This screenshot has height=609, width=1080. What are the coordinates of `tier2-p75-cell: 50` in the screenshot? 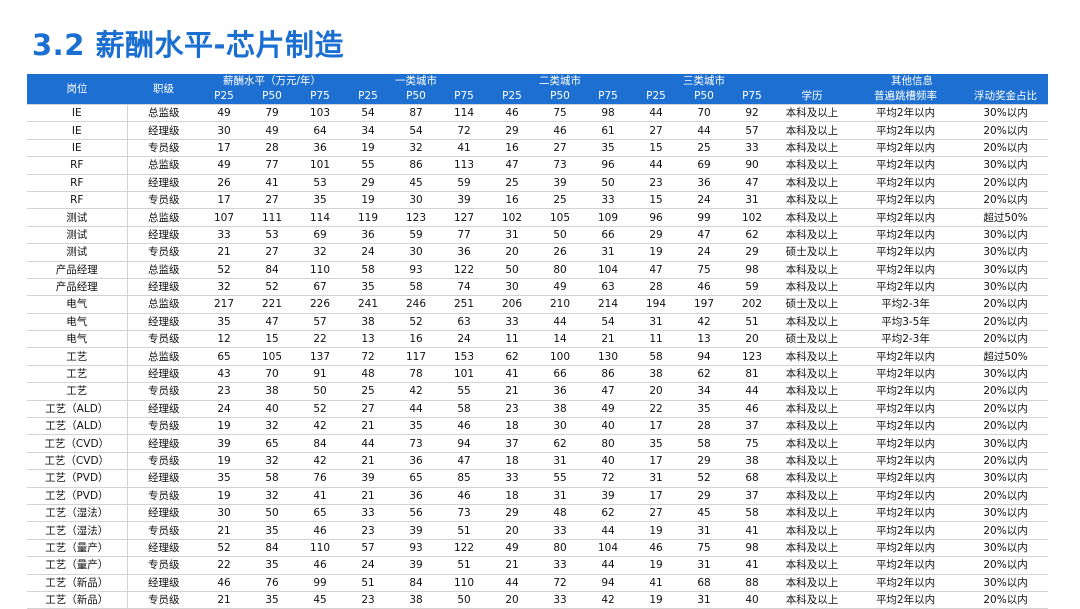 It's located at (608, 183).